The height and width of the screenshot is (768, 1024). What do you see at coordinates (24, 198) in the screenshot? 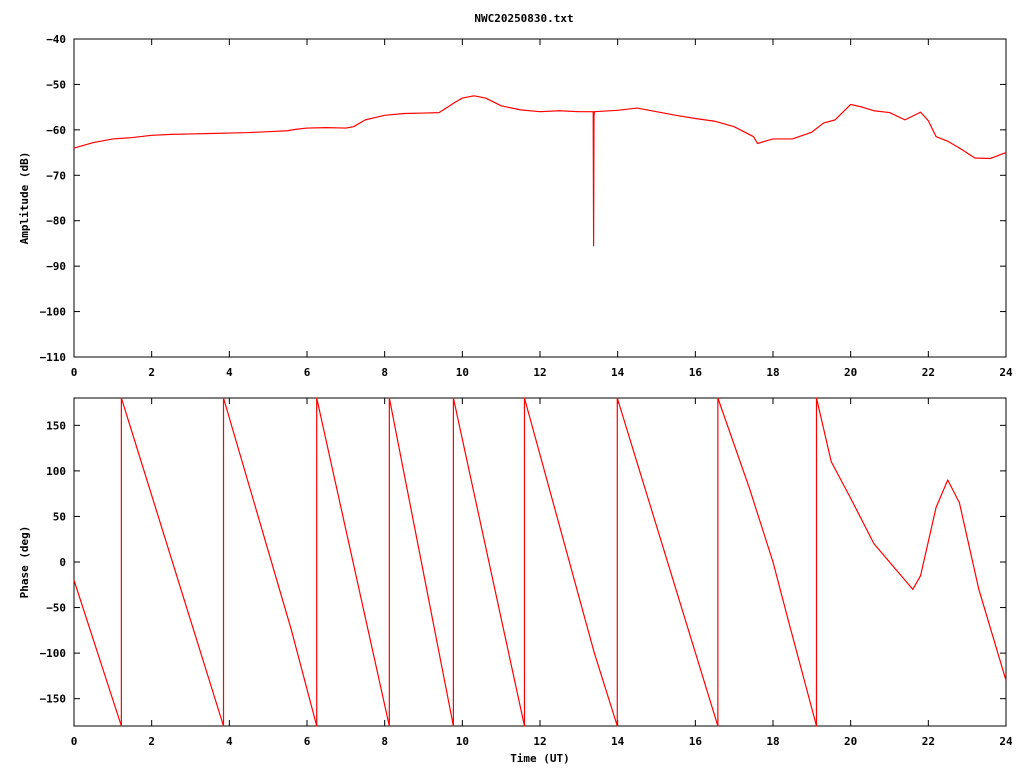
I see `amplitude-y-axis-label: Amplitude (dB)` at bounding box center [24, 198].